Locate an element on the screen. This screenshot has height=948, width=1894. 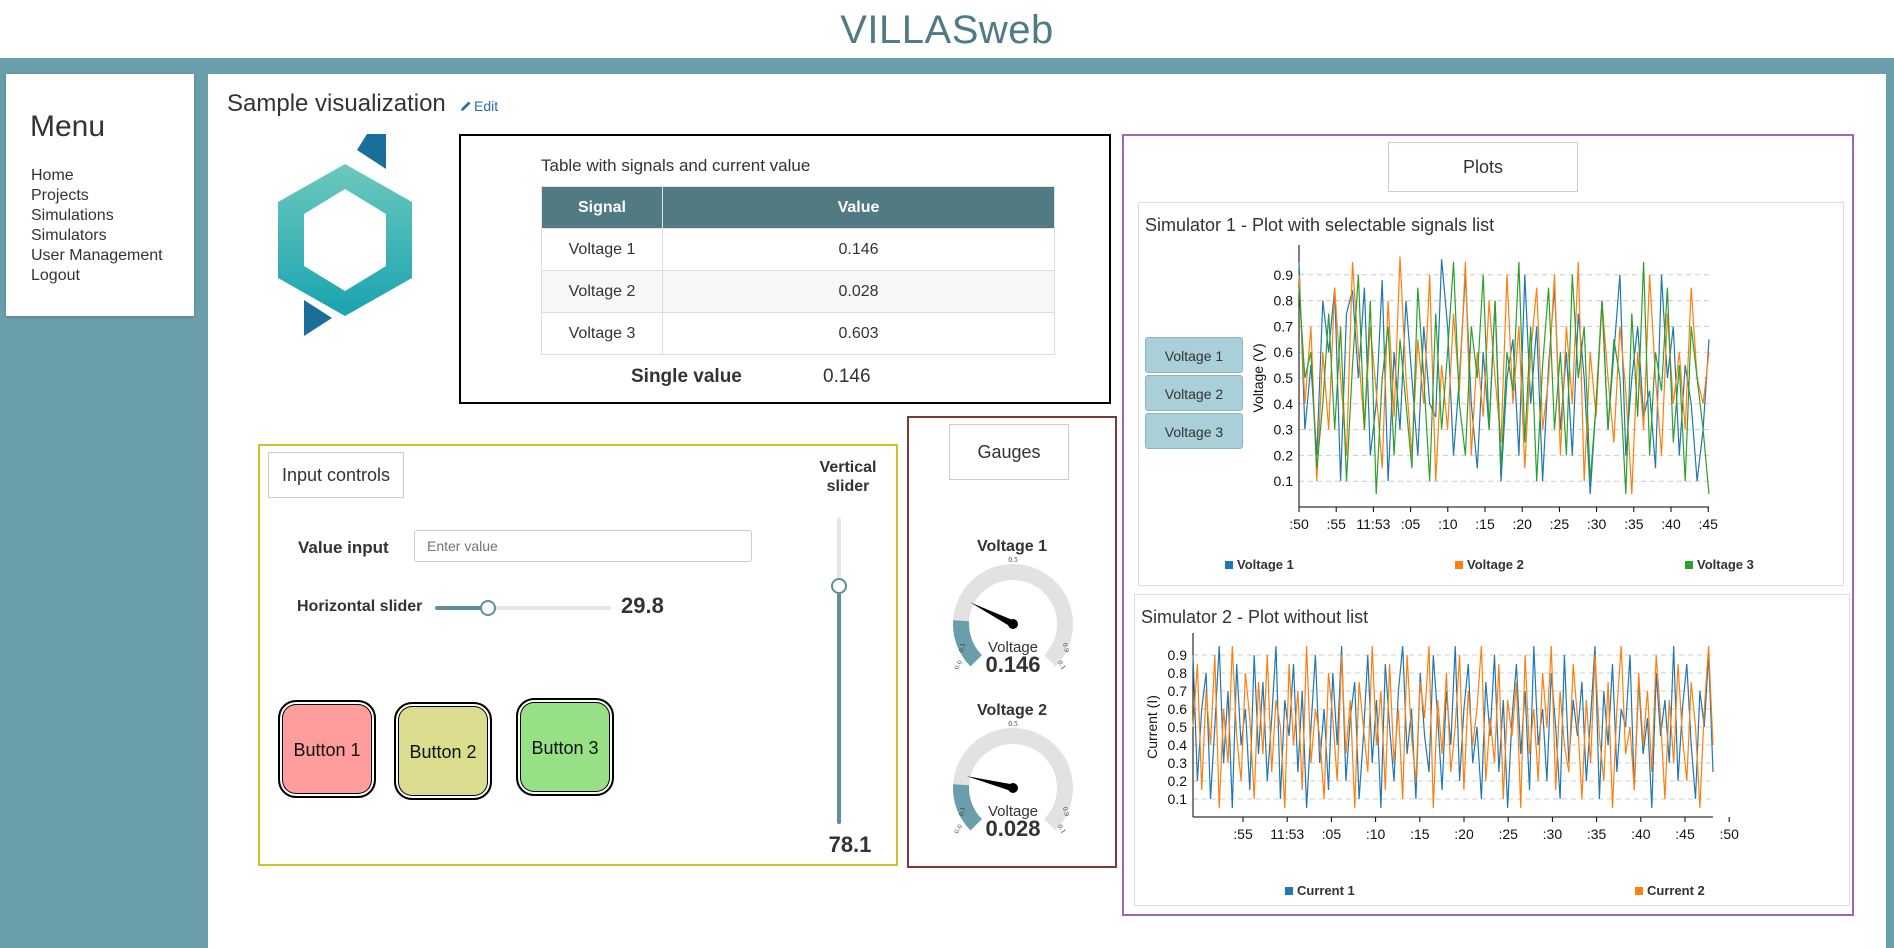
button-3: Button 3 is located at coordinates (565, 747).